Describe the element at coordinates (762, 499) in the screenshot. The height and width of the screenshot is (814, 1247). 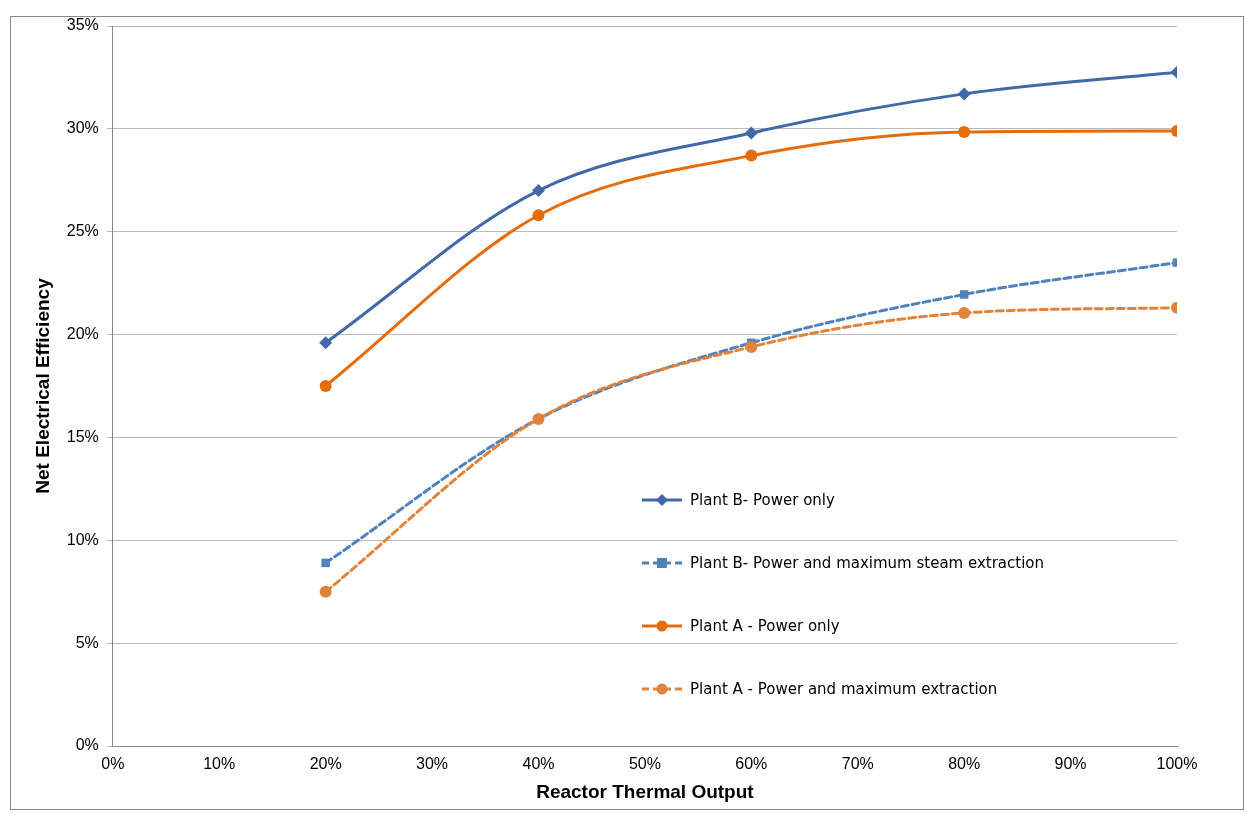
I see `legend-label: Plant B- Power only` at that location.